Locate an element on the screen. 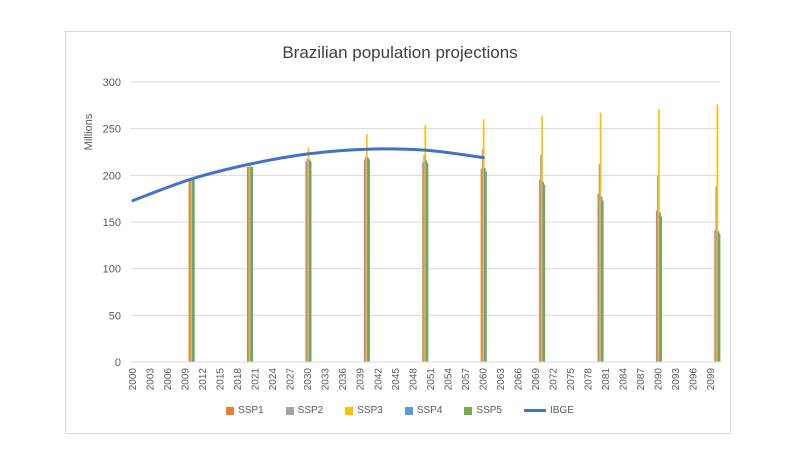  x-tick-label: 2045 is located at coordinates (396, 379).